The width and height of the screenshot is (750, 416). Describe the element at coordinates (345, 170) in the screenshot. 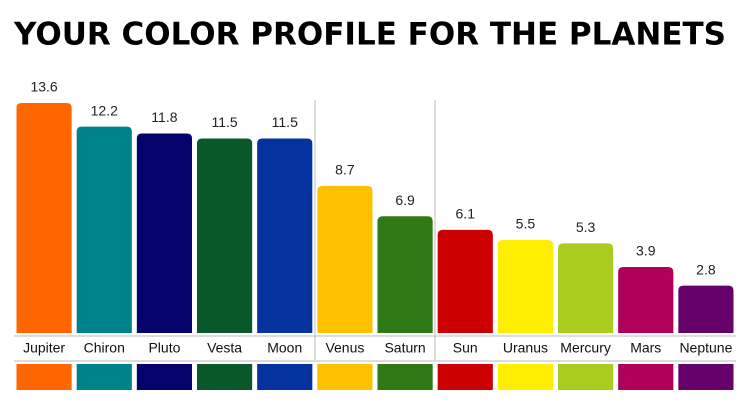

I see `value-label: 8.7` at that location.